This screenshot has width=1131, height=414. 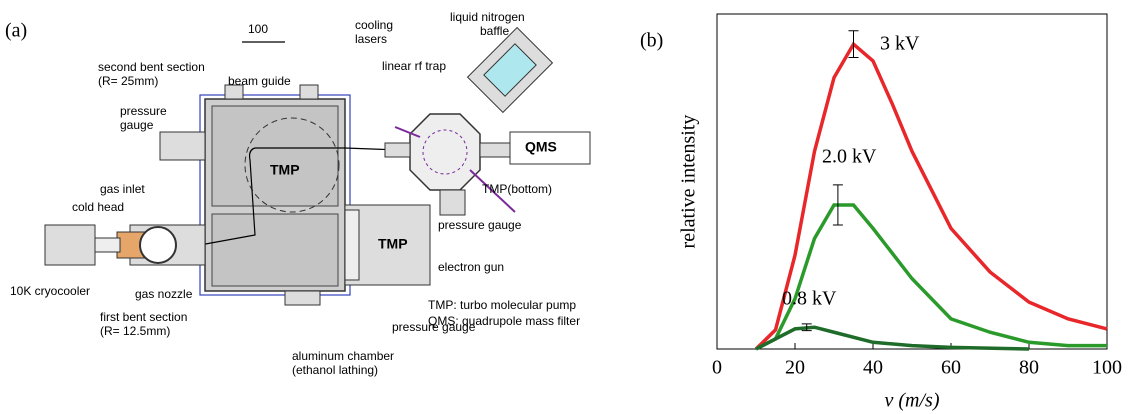 What do you see at coordinates (651, 41) in the screenshot?
I see `panel-label: (b)` at bounding box center [651, 41].